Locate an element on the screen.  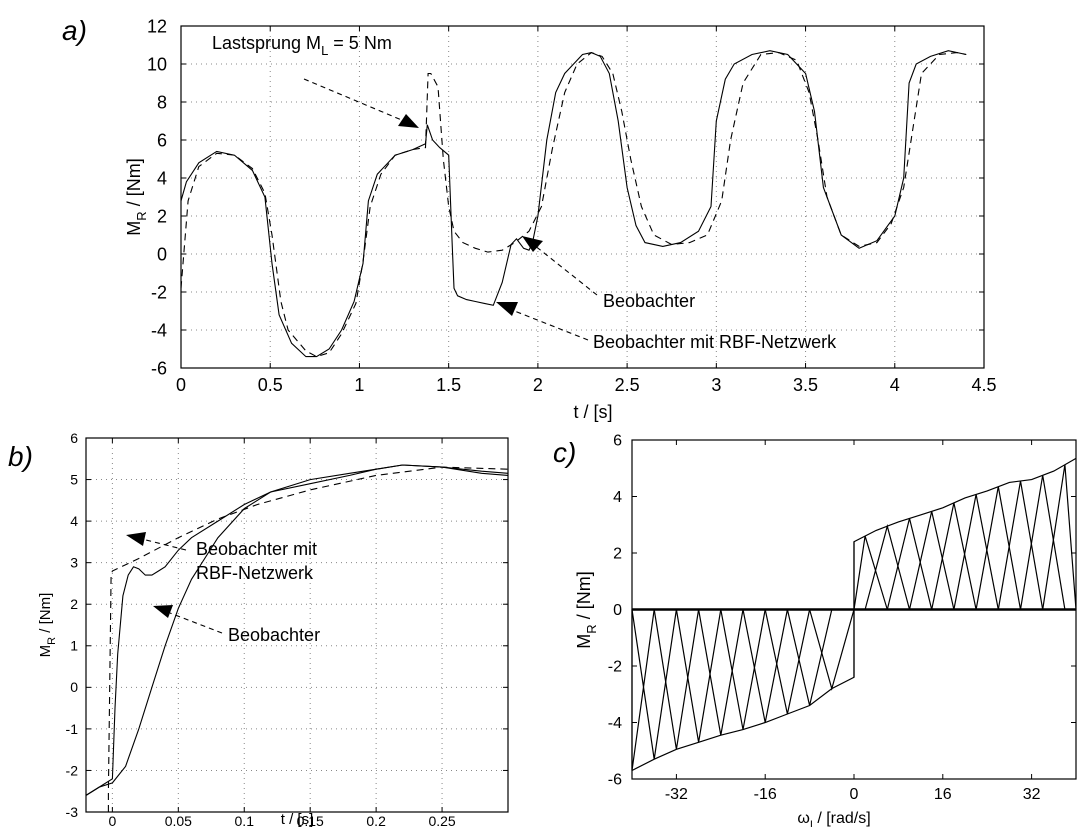
x-tick-label: 3.5 is located at coordinates (805, 385).